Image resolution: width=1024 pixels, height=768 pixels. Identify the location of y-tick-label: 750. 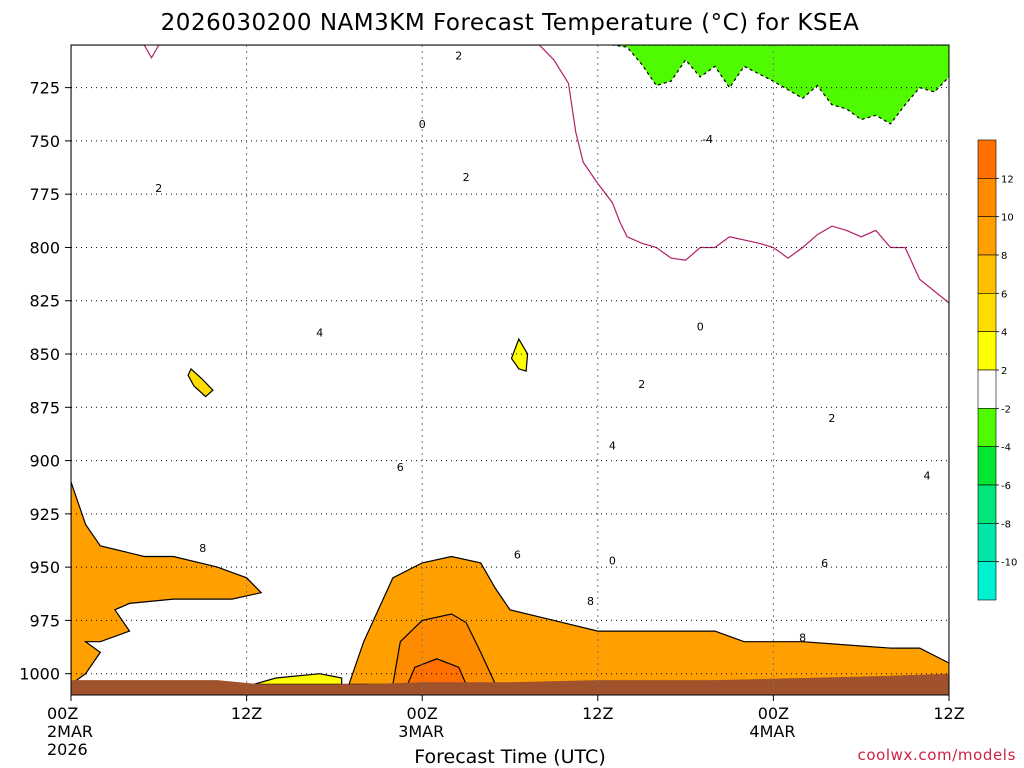
(44, 141).